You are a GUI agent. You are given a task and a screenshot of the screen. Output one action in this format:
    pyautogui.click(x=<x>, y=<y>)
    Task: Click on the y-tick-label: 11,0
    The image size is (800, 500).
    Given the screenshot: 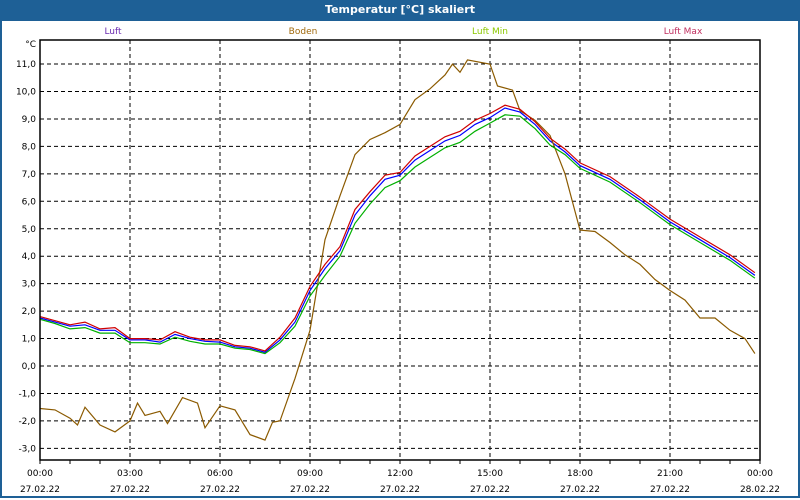 What is the action you would take?
    pyautogui.click(x=26, y=65)
    